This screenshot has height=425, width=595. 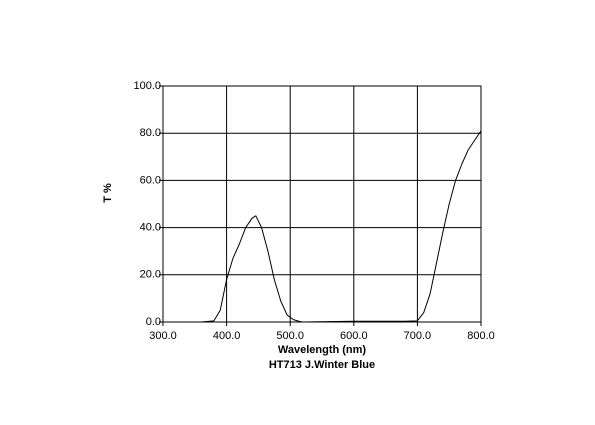 What do you see at coordinates (227, 336) in the screenshot?
I see `x-tick-label: 400.0` at bounding box center [227, 336].